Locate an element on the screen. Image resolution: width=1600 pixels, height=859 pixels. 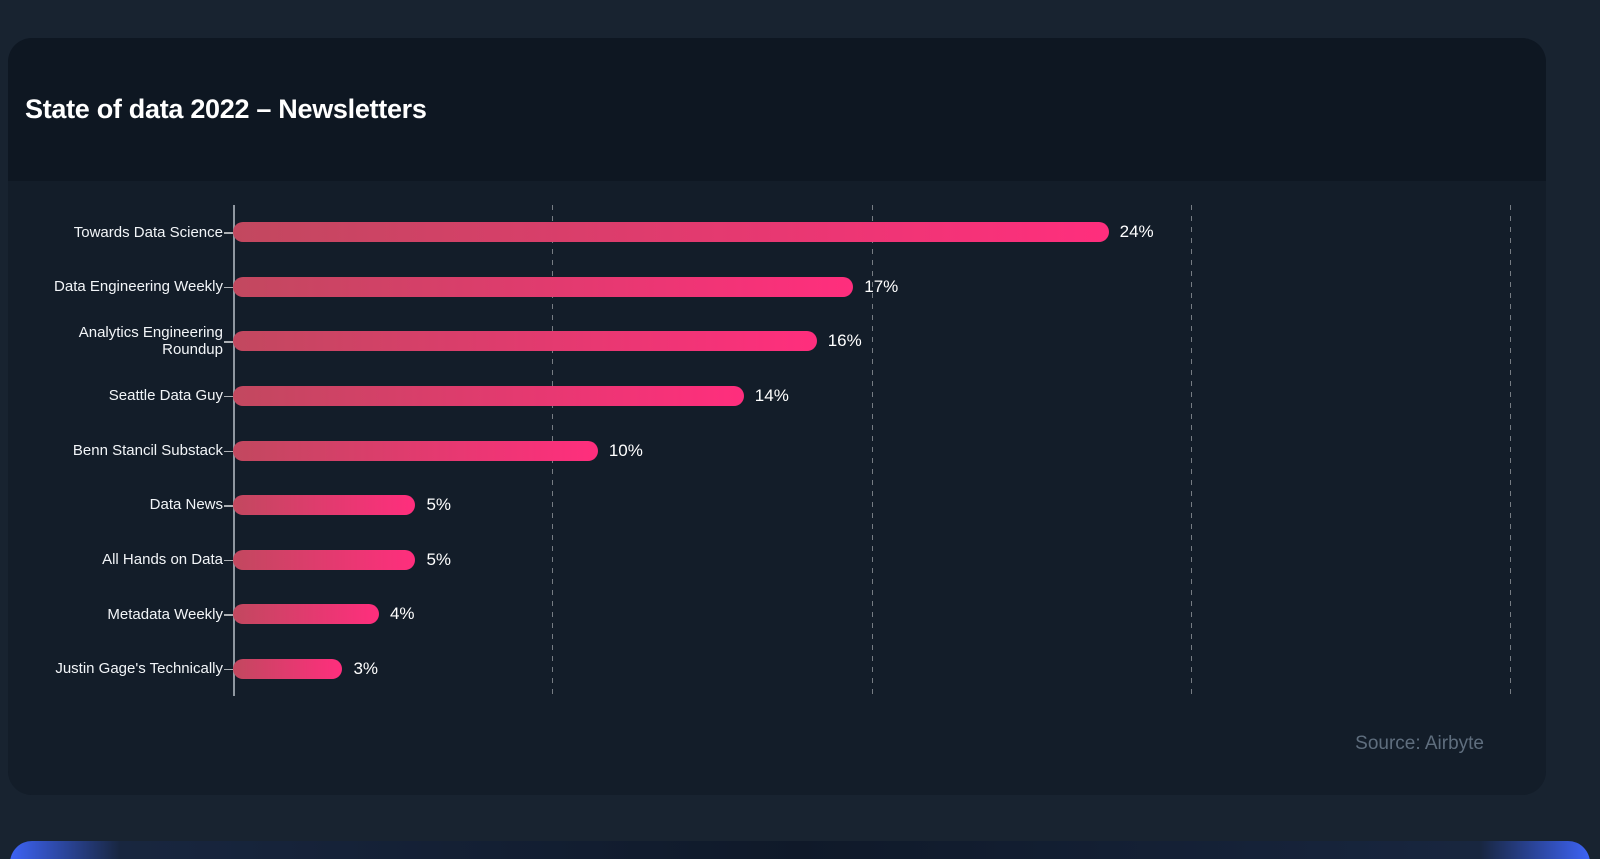
value-label: 4% is located at coordinates (402, 614).